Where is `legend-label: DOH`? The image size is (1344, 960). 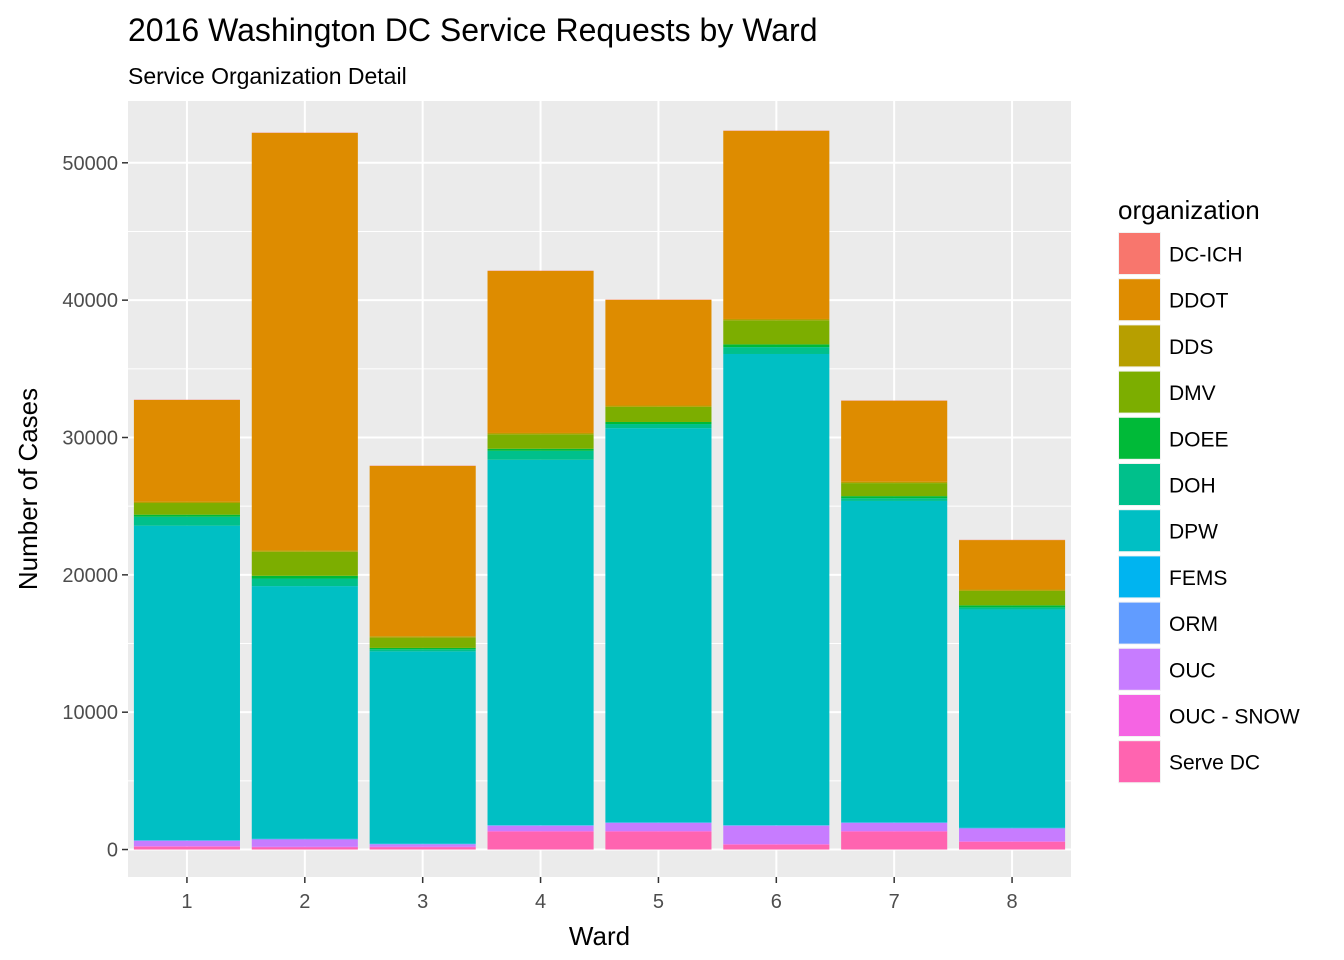
legend-label: DOH is located at coordinates (1192, 486).